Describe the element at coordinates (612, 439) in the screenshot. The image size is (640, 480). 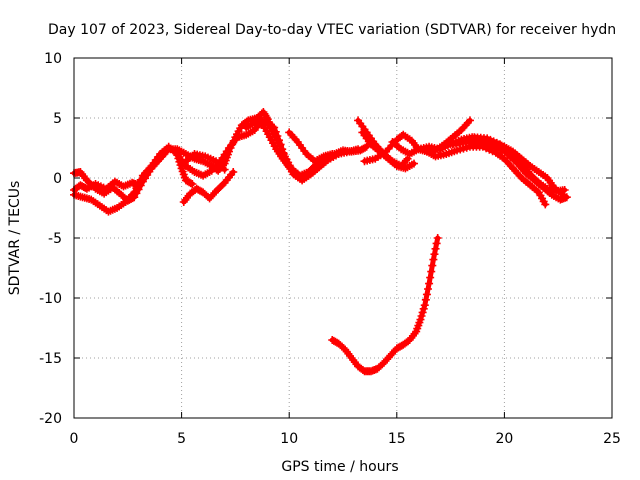
I see `x-tick-label: 25` at that location.